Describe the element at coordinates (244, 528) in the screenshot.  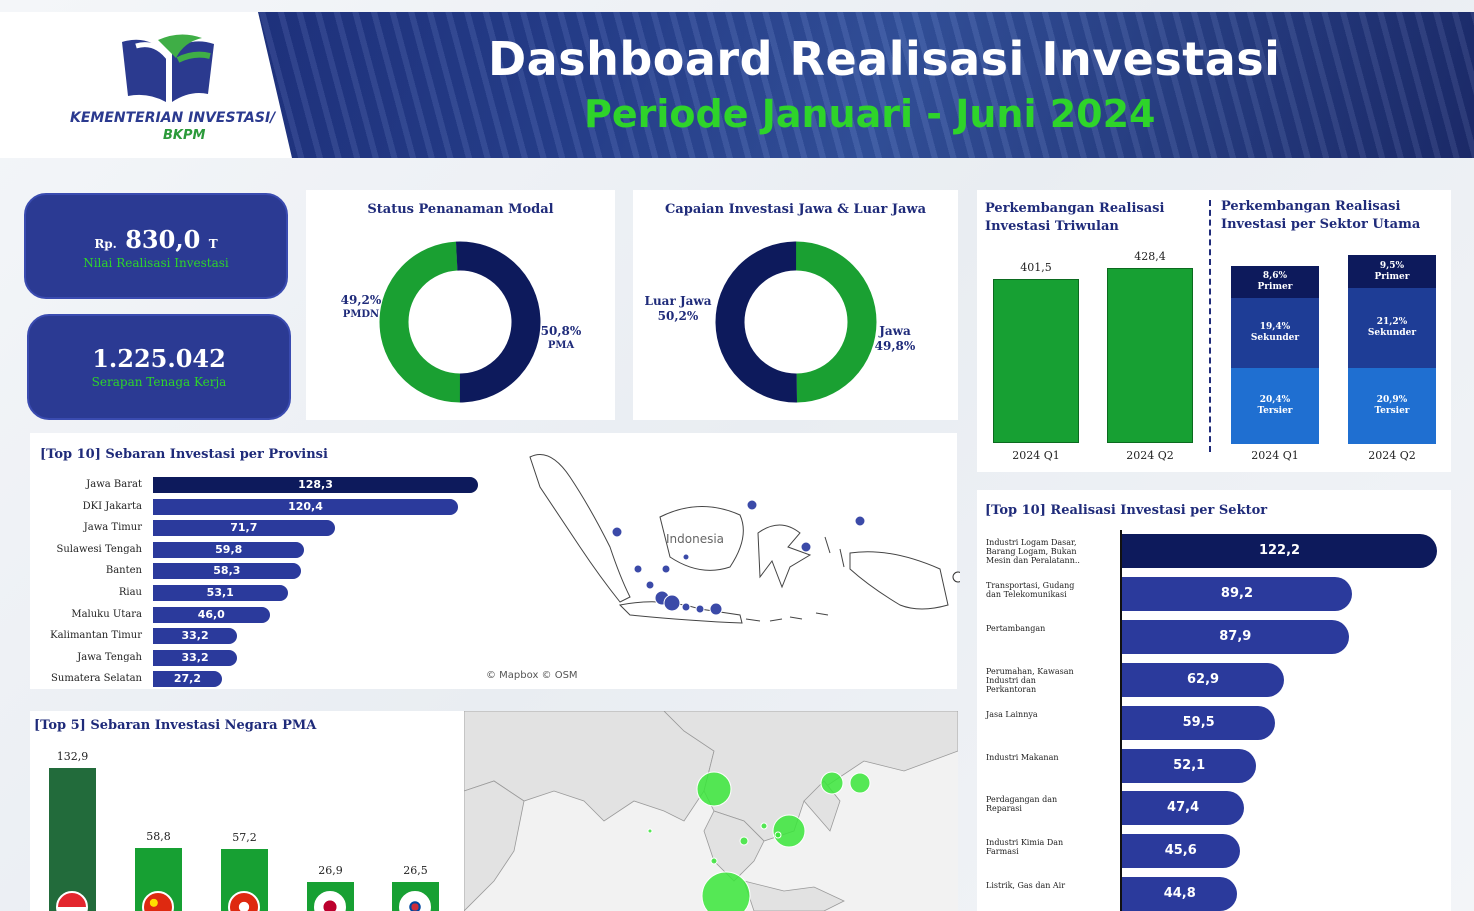
I see `provinsi-bar: 71,7` at that location.